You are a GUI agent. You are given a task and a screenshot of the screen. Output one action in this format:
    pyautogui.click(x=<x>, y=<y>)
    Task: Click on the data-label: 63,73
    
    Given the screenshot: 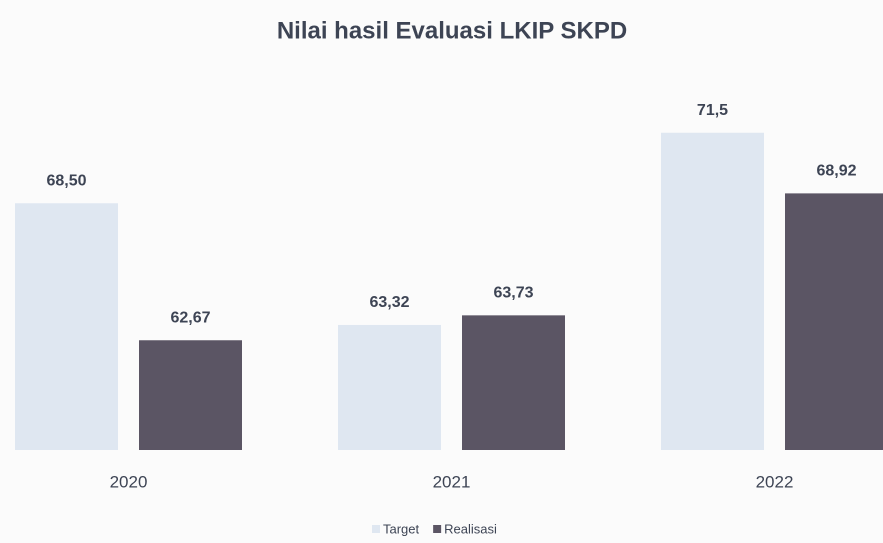 What is the action you would take?
    pyautogui.click(x=513, y=293)
    